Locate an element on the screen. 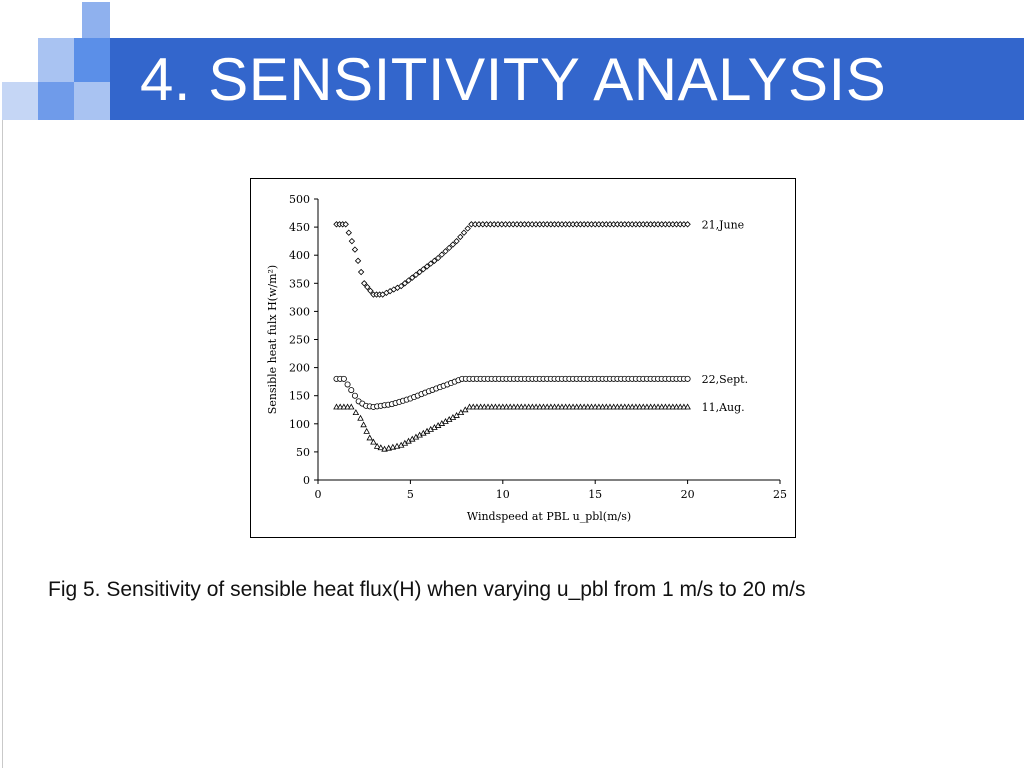 The image size is (1024, 768). series-label: 21,June is located at coordinates (723, 224).